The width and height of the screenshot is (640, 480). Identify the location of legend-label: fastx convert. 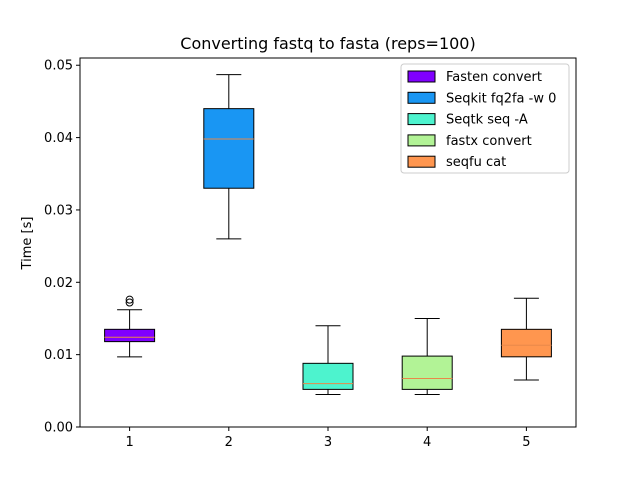
(489, 141).